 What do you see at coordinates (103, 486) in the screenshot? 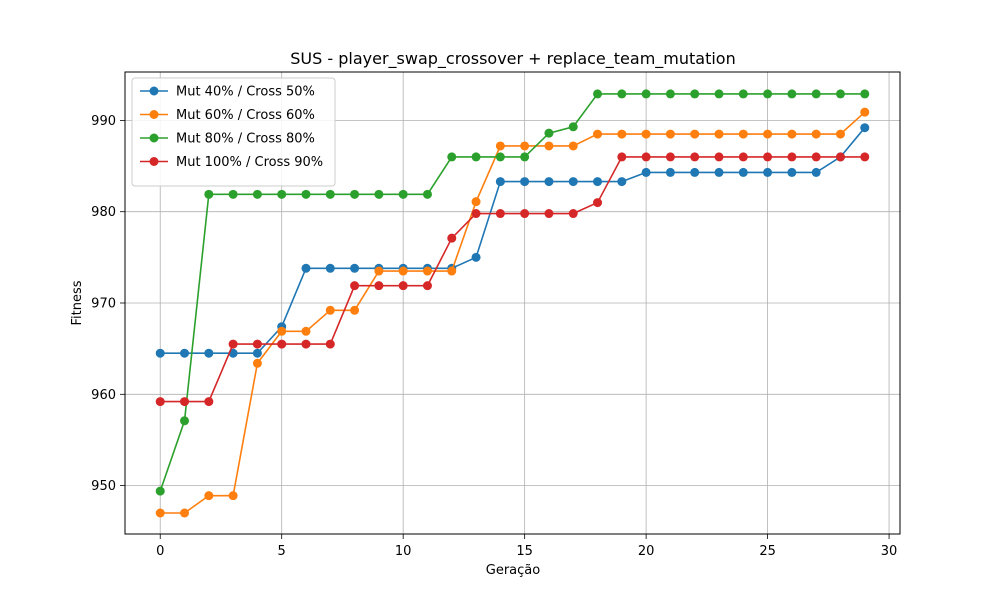
I see `y-tick-label: 950` at bounding box center [103, 486].